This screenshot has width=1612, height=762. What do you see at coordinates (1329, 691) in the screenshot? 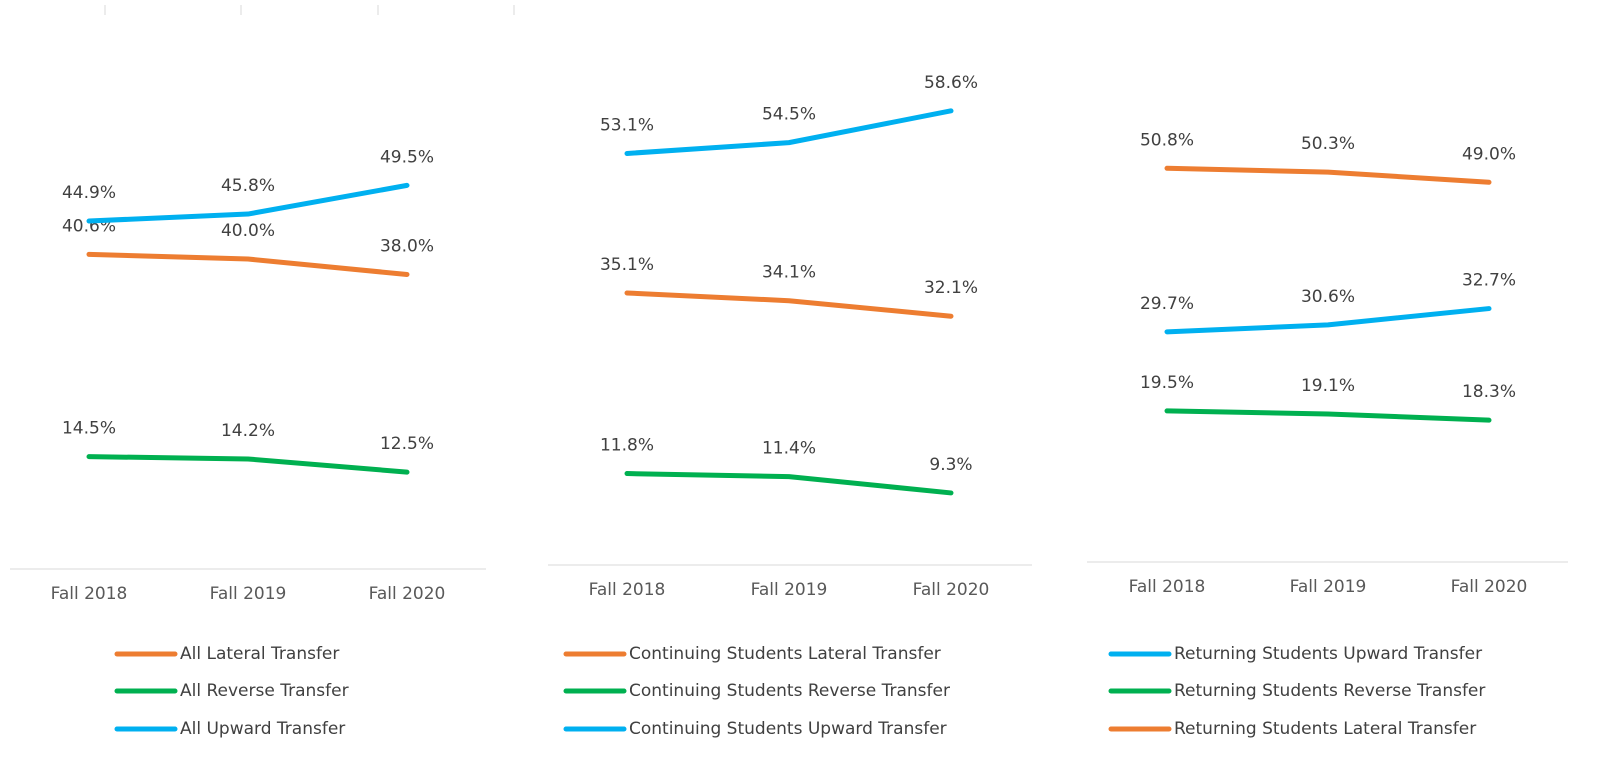
I see `legend-label: Returning Students Reverse Transfer` at bounding box center [1329, 691].